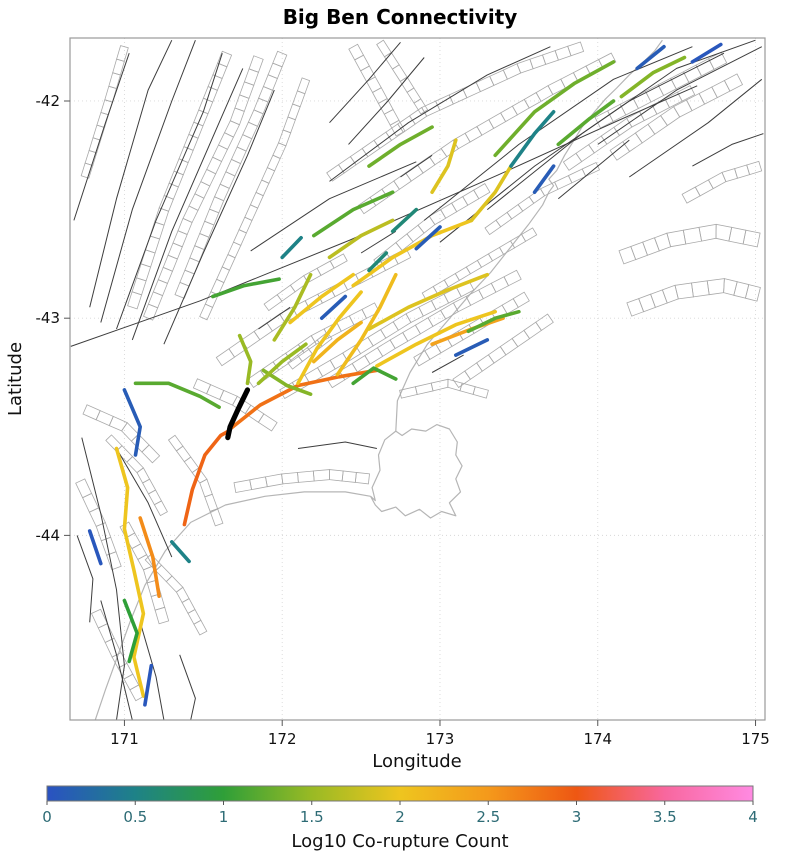 This screenshot has width=800, height=867. I want to click on colorbar: 0 0.5 1 1.5 2 2.5 3 3.5 4, so click(400, 805).